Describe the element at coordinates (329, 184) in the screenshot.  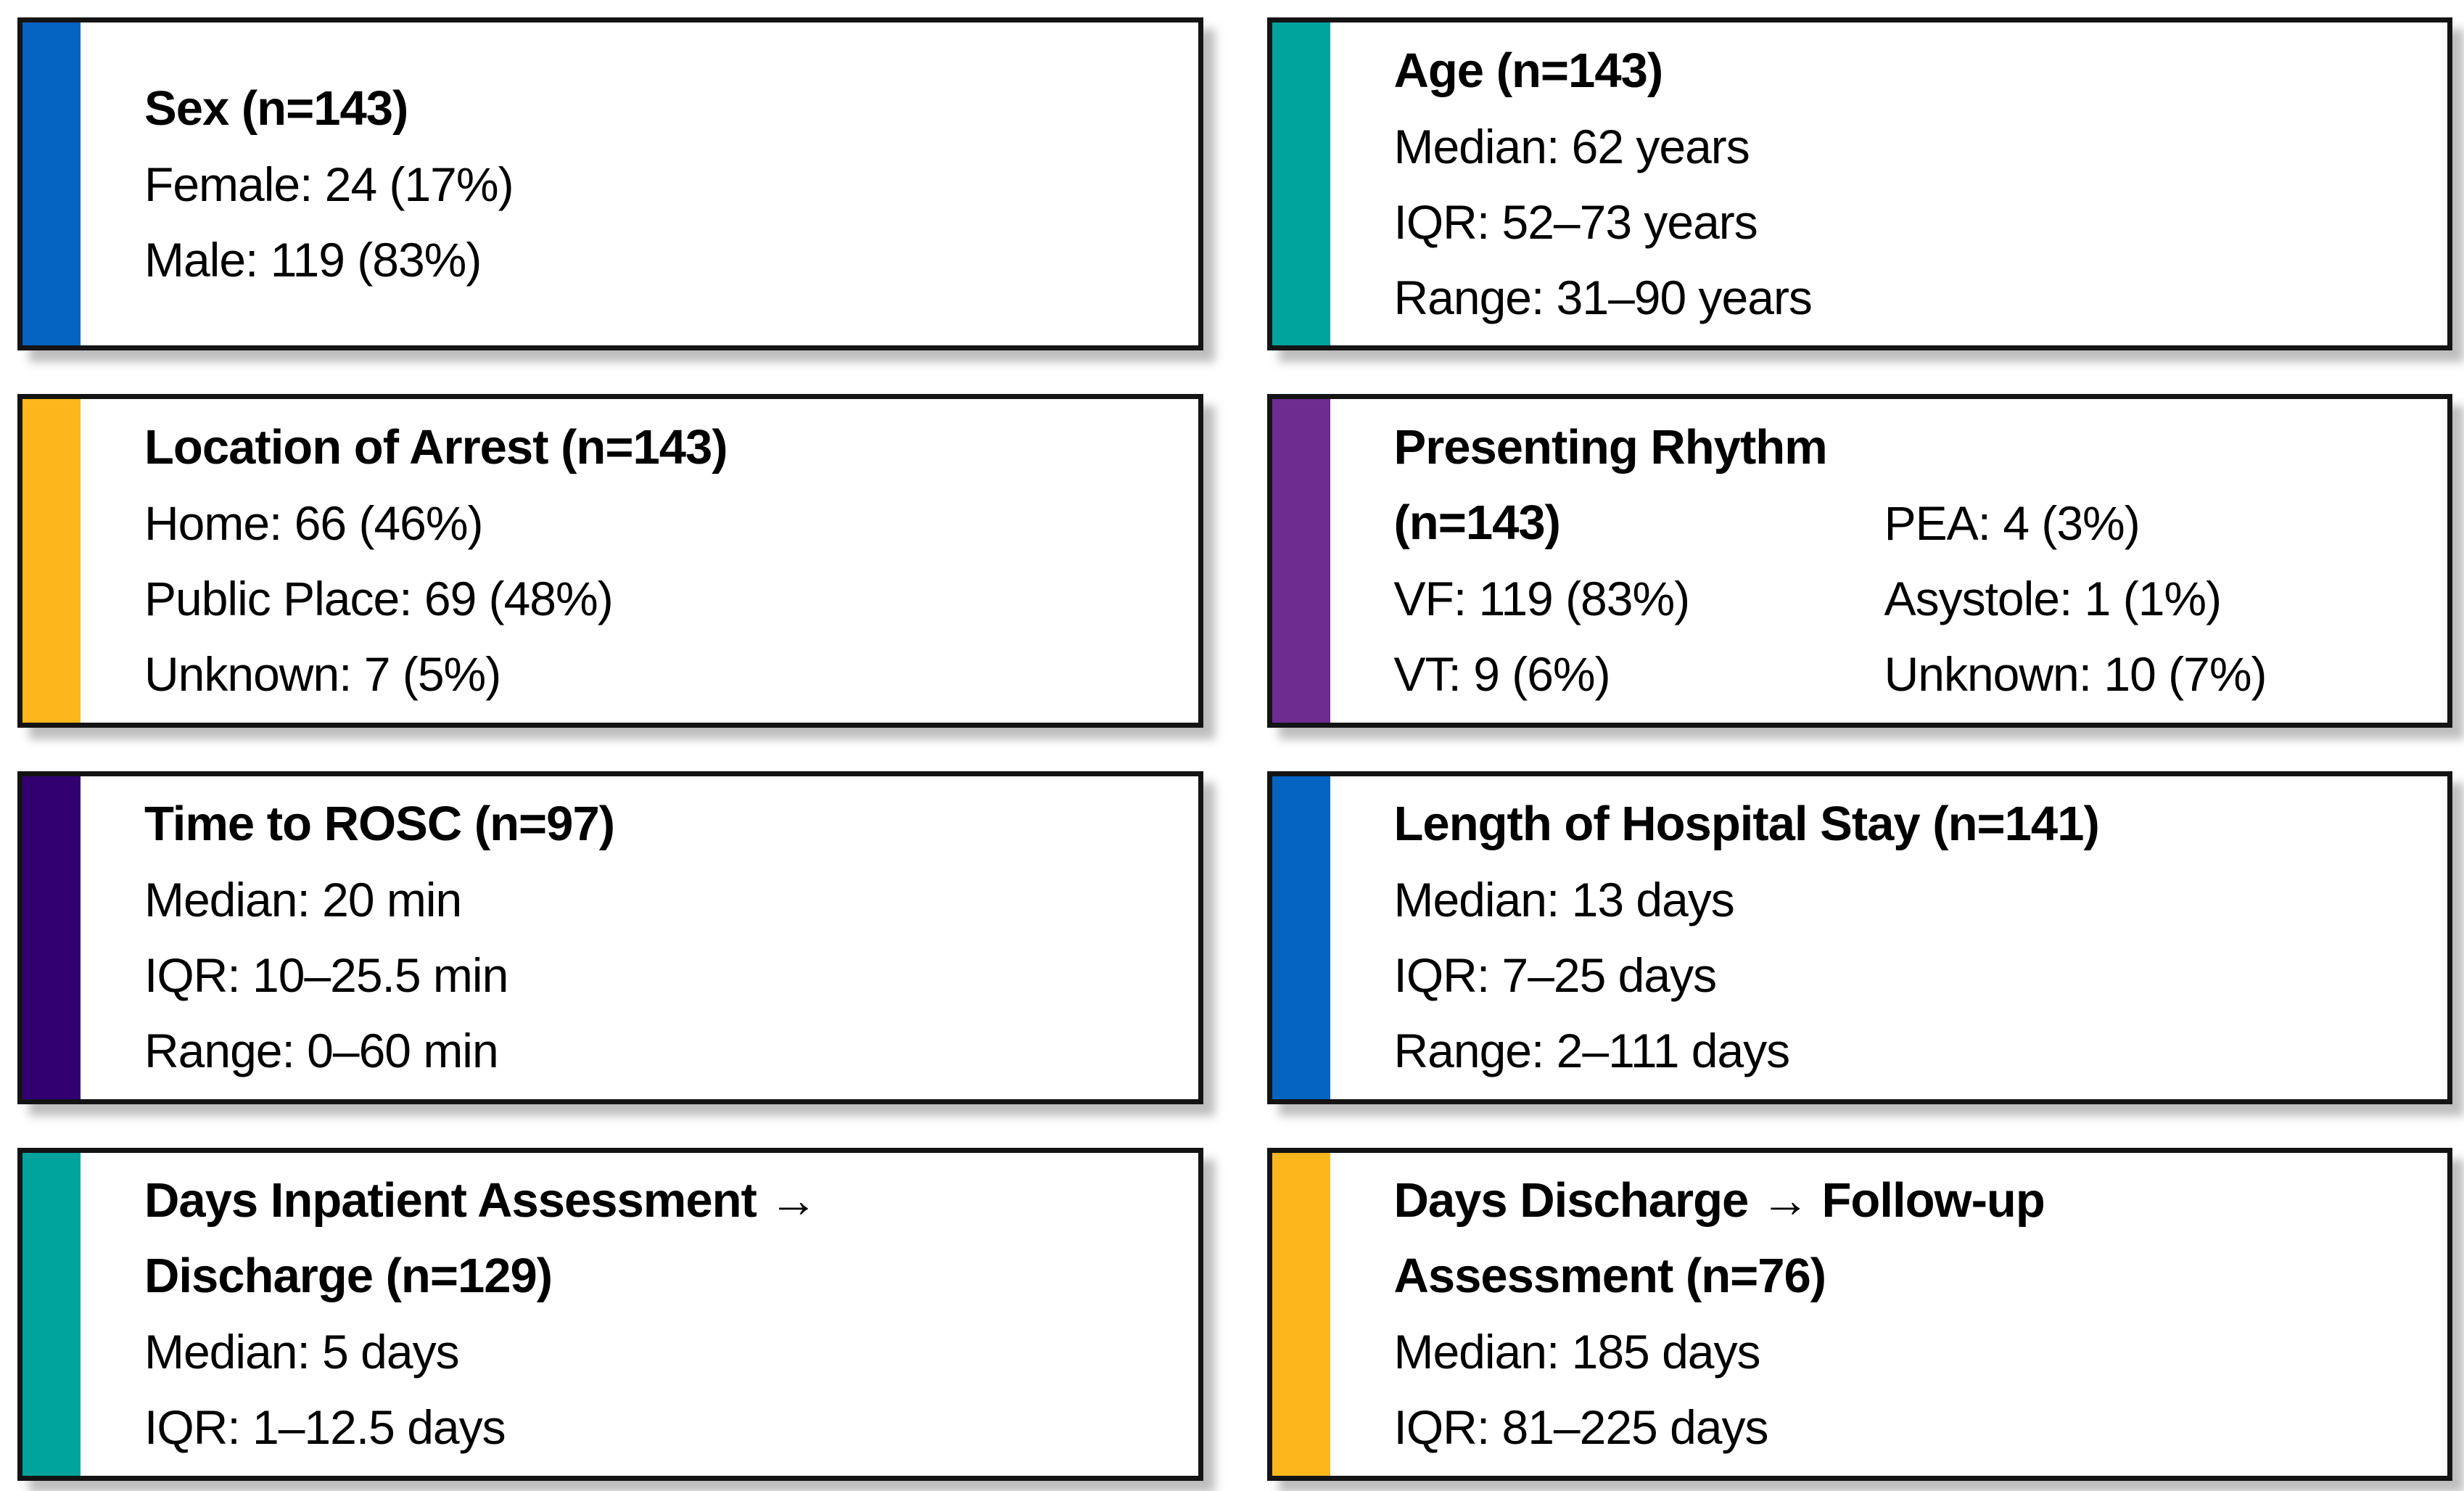
I see `stat-line: Female: 24 (17%)` at that location.